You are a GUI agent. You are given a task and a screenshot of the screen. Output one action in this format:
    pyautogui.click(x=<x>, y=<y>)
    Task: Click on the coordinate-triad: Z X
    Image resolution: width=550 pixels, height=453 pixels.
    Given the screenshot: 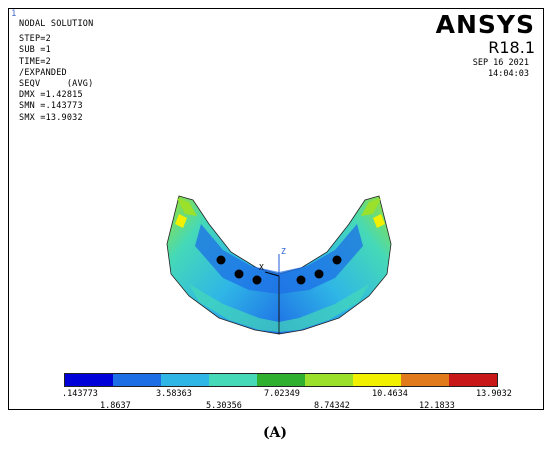 What is the action you would take?
    pyautogui.click(x=272, y=262)
    